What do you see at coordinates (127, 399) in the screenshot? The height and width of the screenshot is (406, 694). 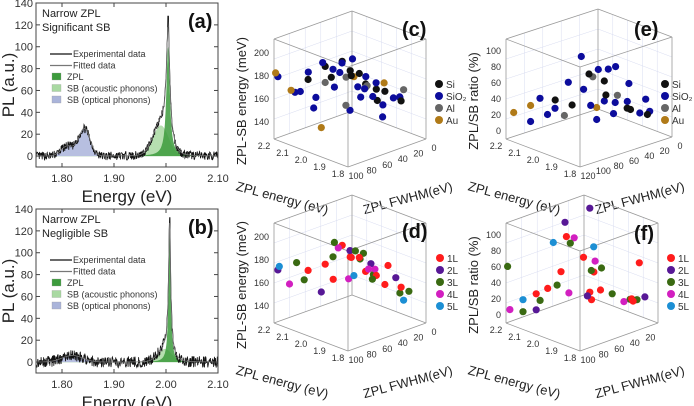 I see `x-axis-label: Energy (eV)` at bounding box center [127, 399].